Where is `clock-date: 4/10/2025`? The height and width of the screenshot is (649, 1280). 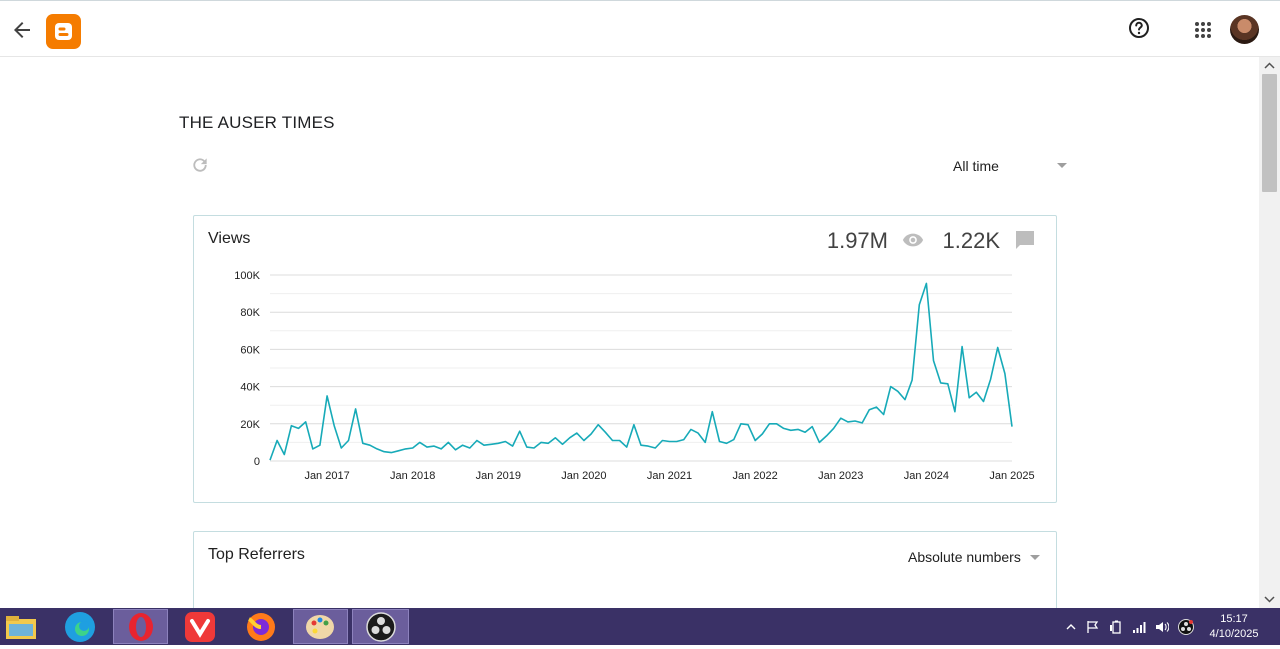
clock-date: 4/10/2025 is located at coordinates (1234, 634).